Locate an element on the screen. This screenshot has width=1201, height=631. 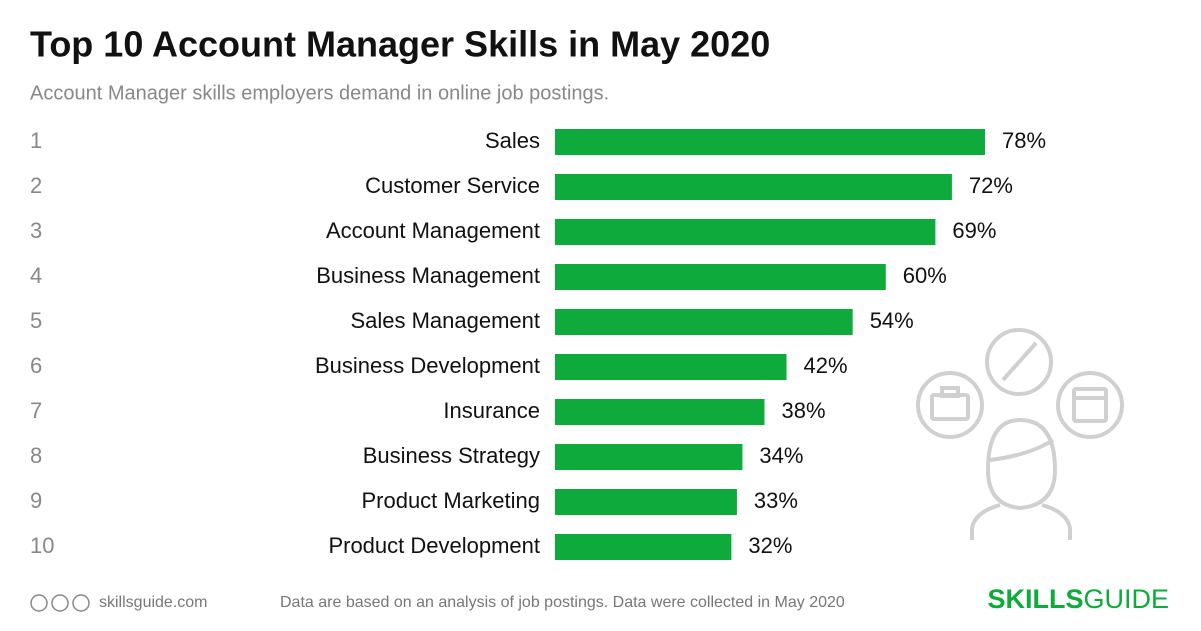
rank: 9 is located at coordinates (36, 500).